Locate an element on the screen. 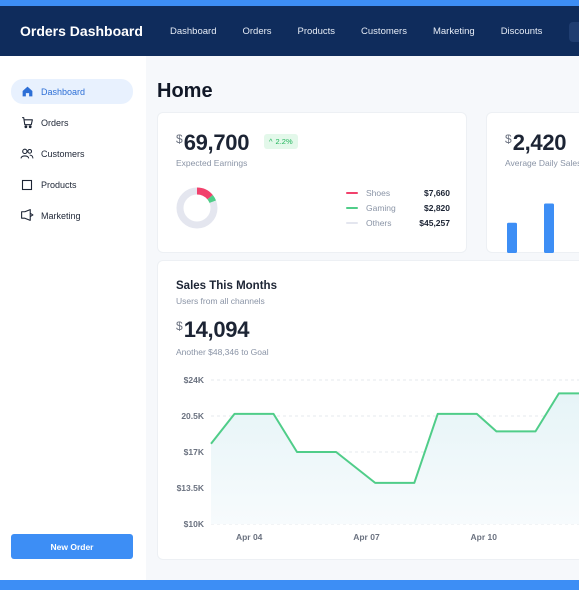 The width and height of the screenshot is (579, 590). change-value: 2.2% is located at coordinates (284, 141).